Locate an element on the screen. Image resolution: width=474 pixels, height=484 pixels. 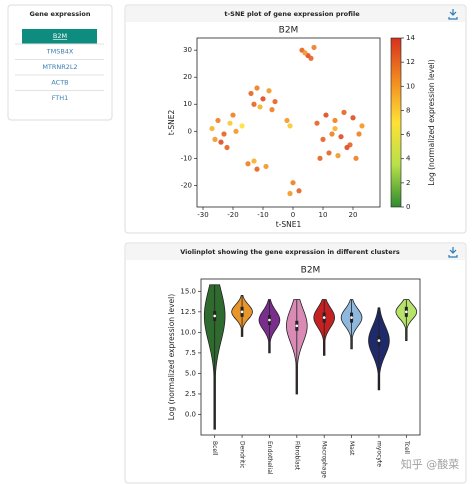
colorbar-label: Log (normalized expression level) is located at coordinates (431, 122).